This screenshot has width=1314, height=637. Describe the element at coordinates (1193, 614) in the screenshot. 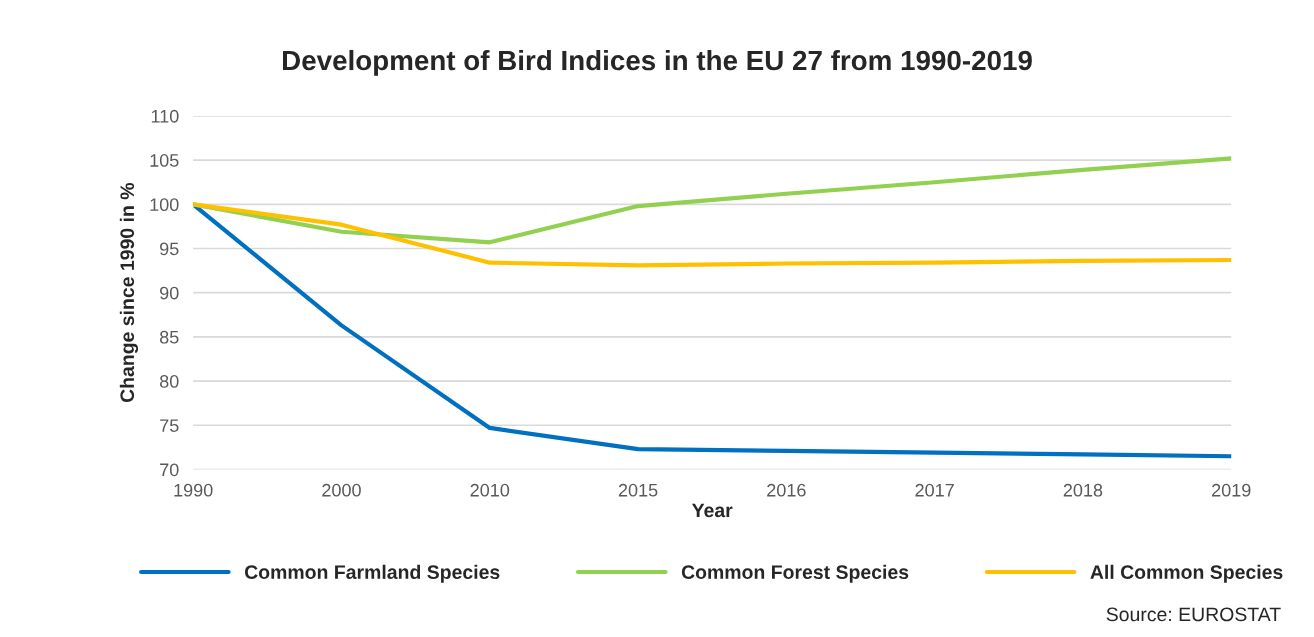

I see `source-note: Source: EUROSTAT` at that location.